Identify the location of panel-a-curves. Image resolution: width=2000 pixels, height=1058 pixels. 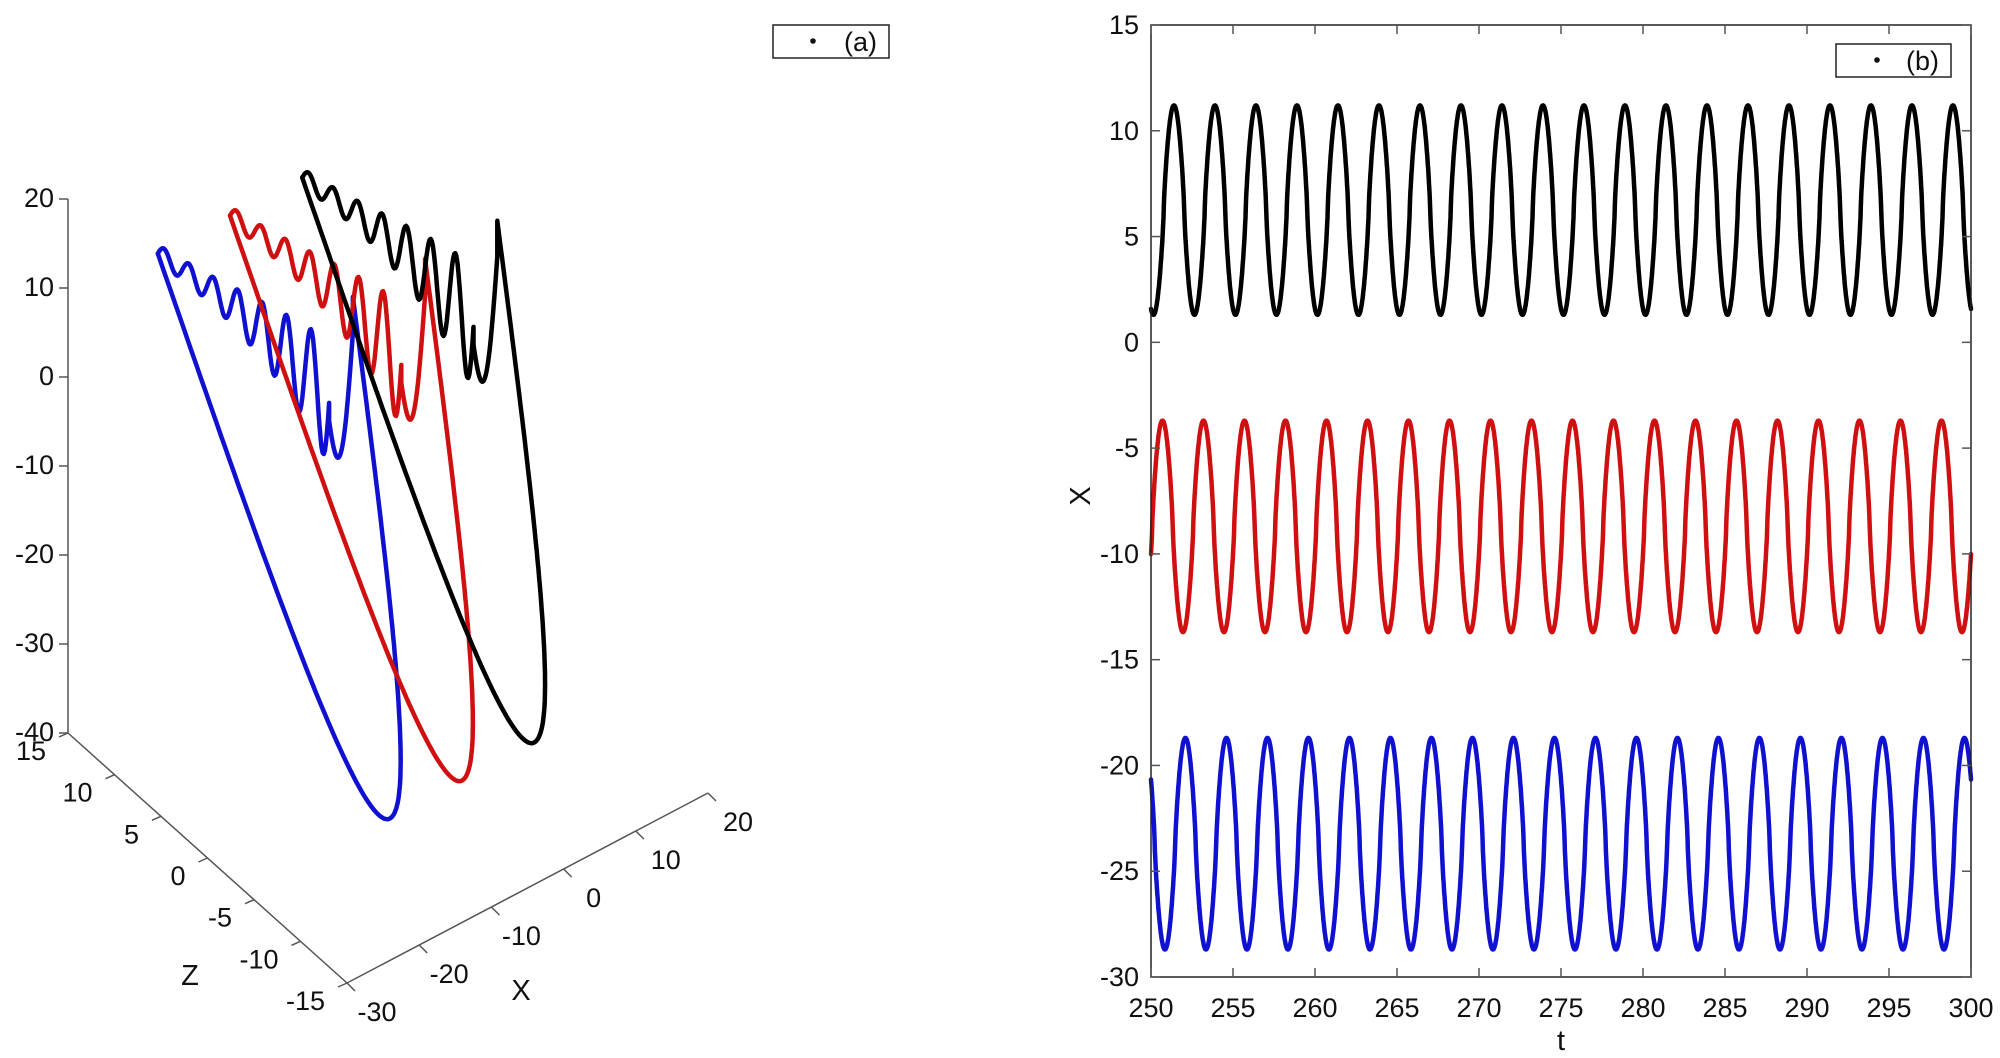
(351, 495).